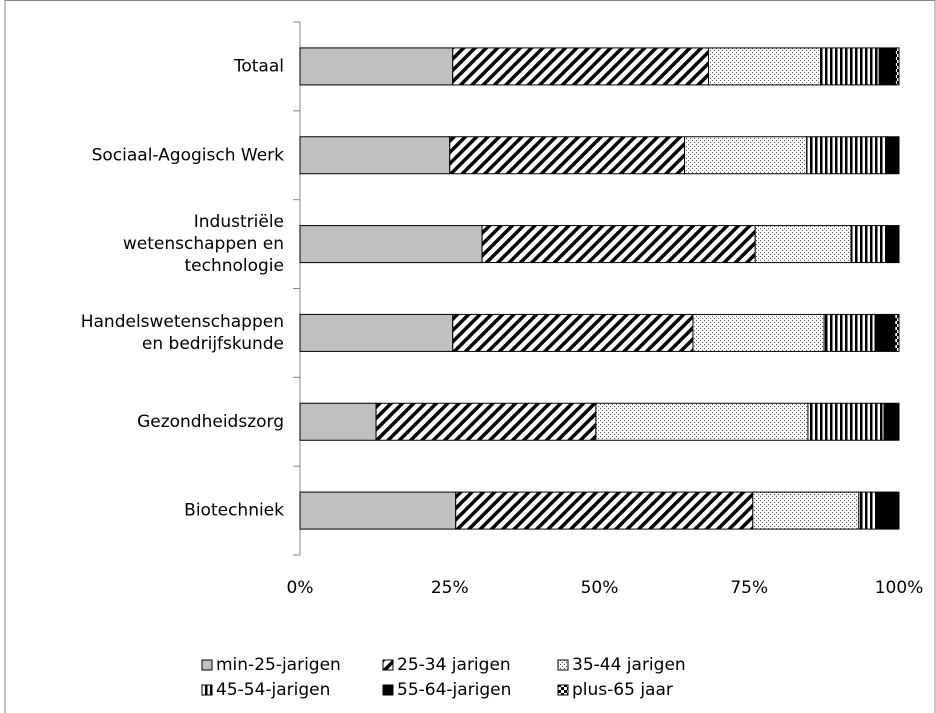 The width and height of the screenshot is (936, 713). Describe the element at coordinates (454, 690) in the screenshot. I see `legend-label: 55-64-jarigen` at that location.